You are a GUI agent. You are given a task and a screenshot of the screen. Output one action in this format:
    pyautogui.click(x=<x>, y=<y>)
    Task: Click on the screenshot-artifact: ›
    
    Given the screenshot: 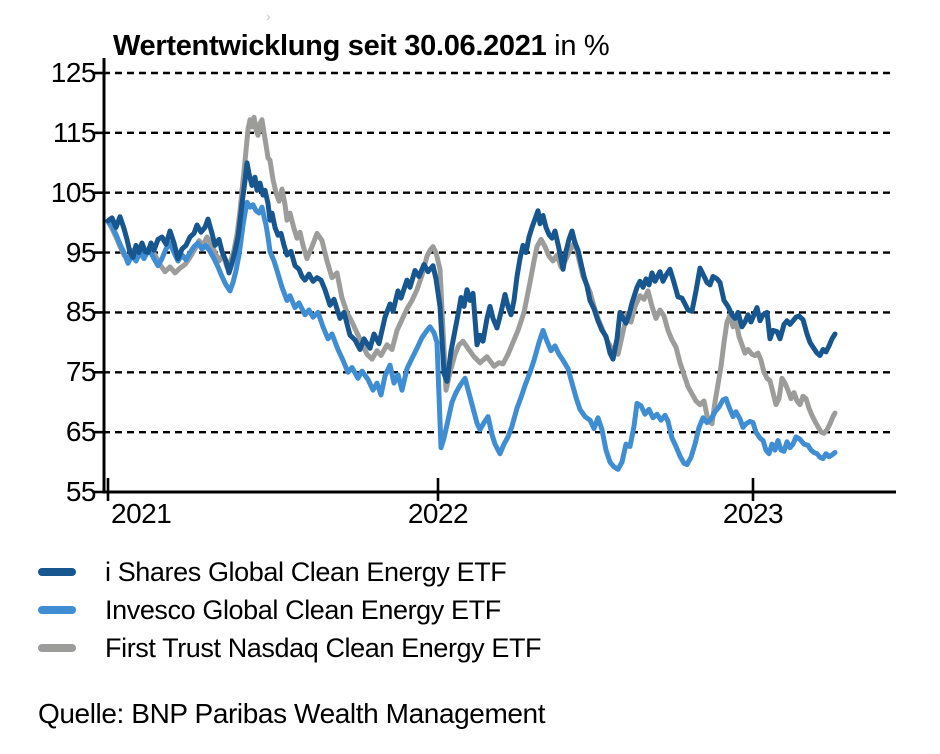 What is the action you would take?
    pyautogui.click(x=268, y=16)
    